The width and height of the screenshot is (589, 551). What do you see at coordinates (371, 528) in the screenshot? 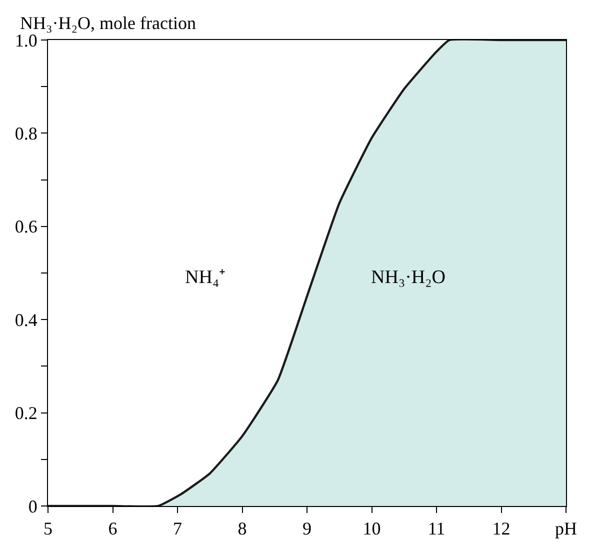
I see `x-tick-label: 10` at bounding box center [371, 528].